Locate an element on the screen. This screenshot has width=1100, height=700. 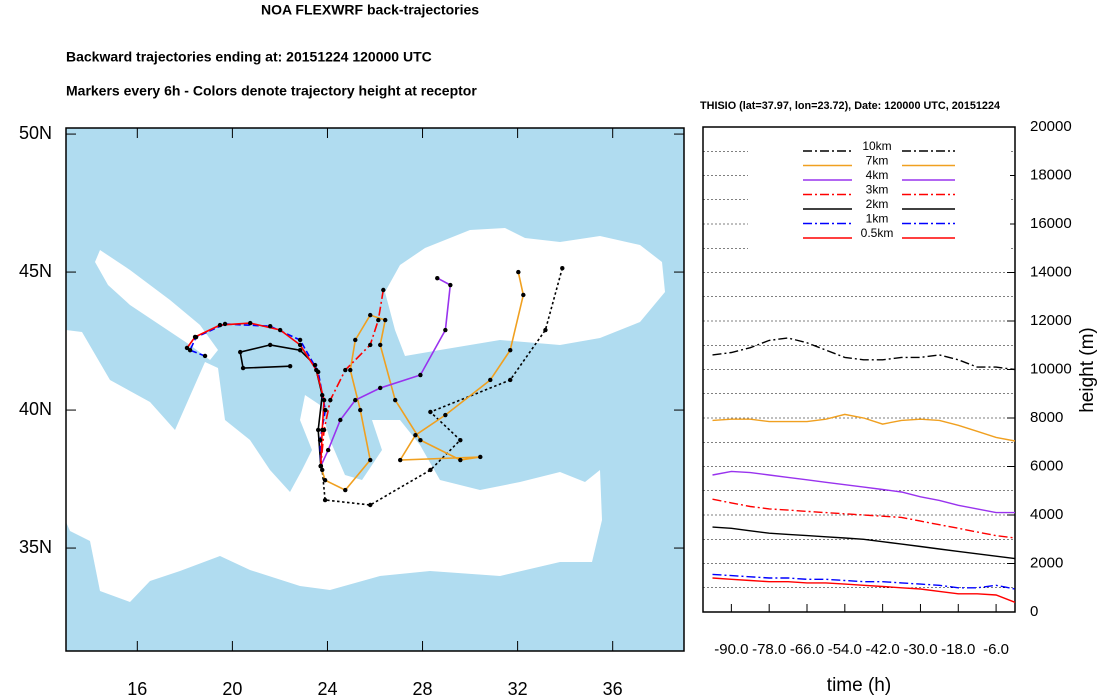
x-tick-label: -6.0 is located at coordinates (996, 649).